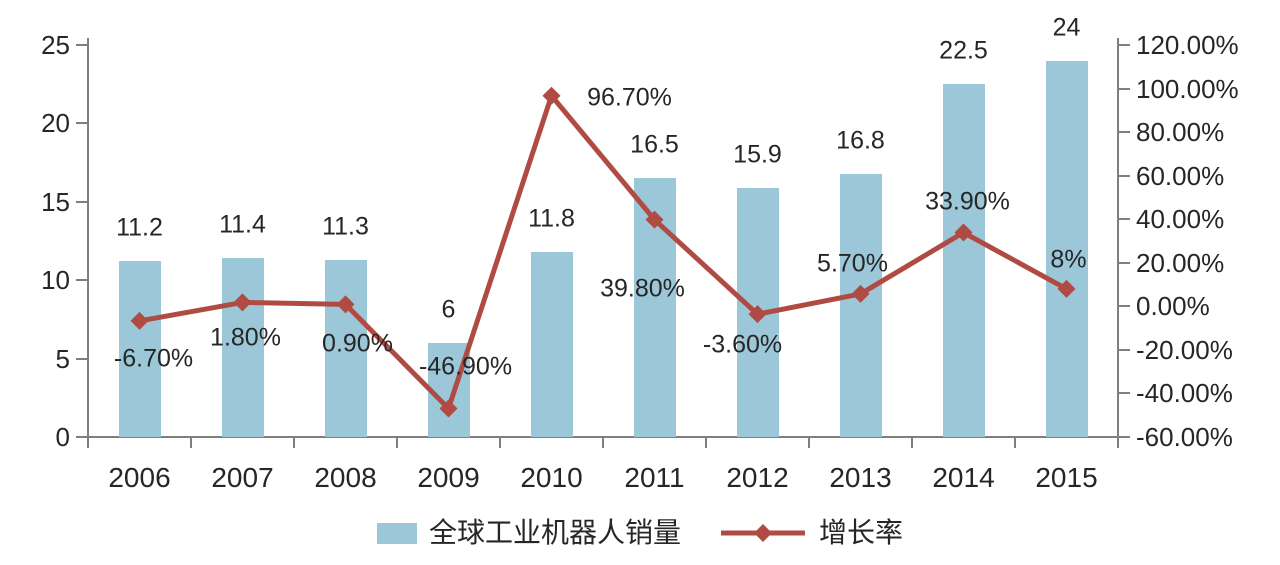 This screenshot has width=1280, height=565. Describe the element at coordinates (1187, 88) in the screenshot. I see `right-axis-tick-label: 100.00%` at that location.